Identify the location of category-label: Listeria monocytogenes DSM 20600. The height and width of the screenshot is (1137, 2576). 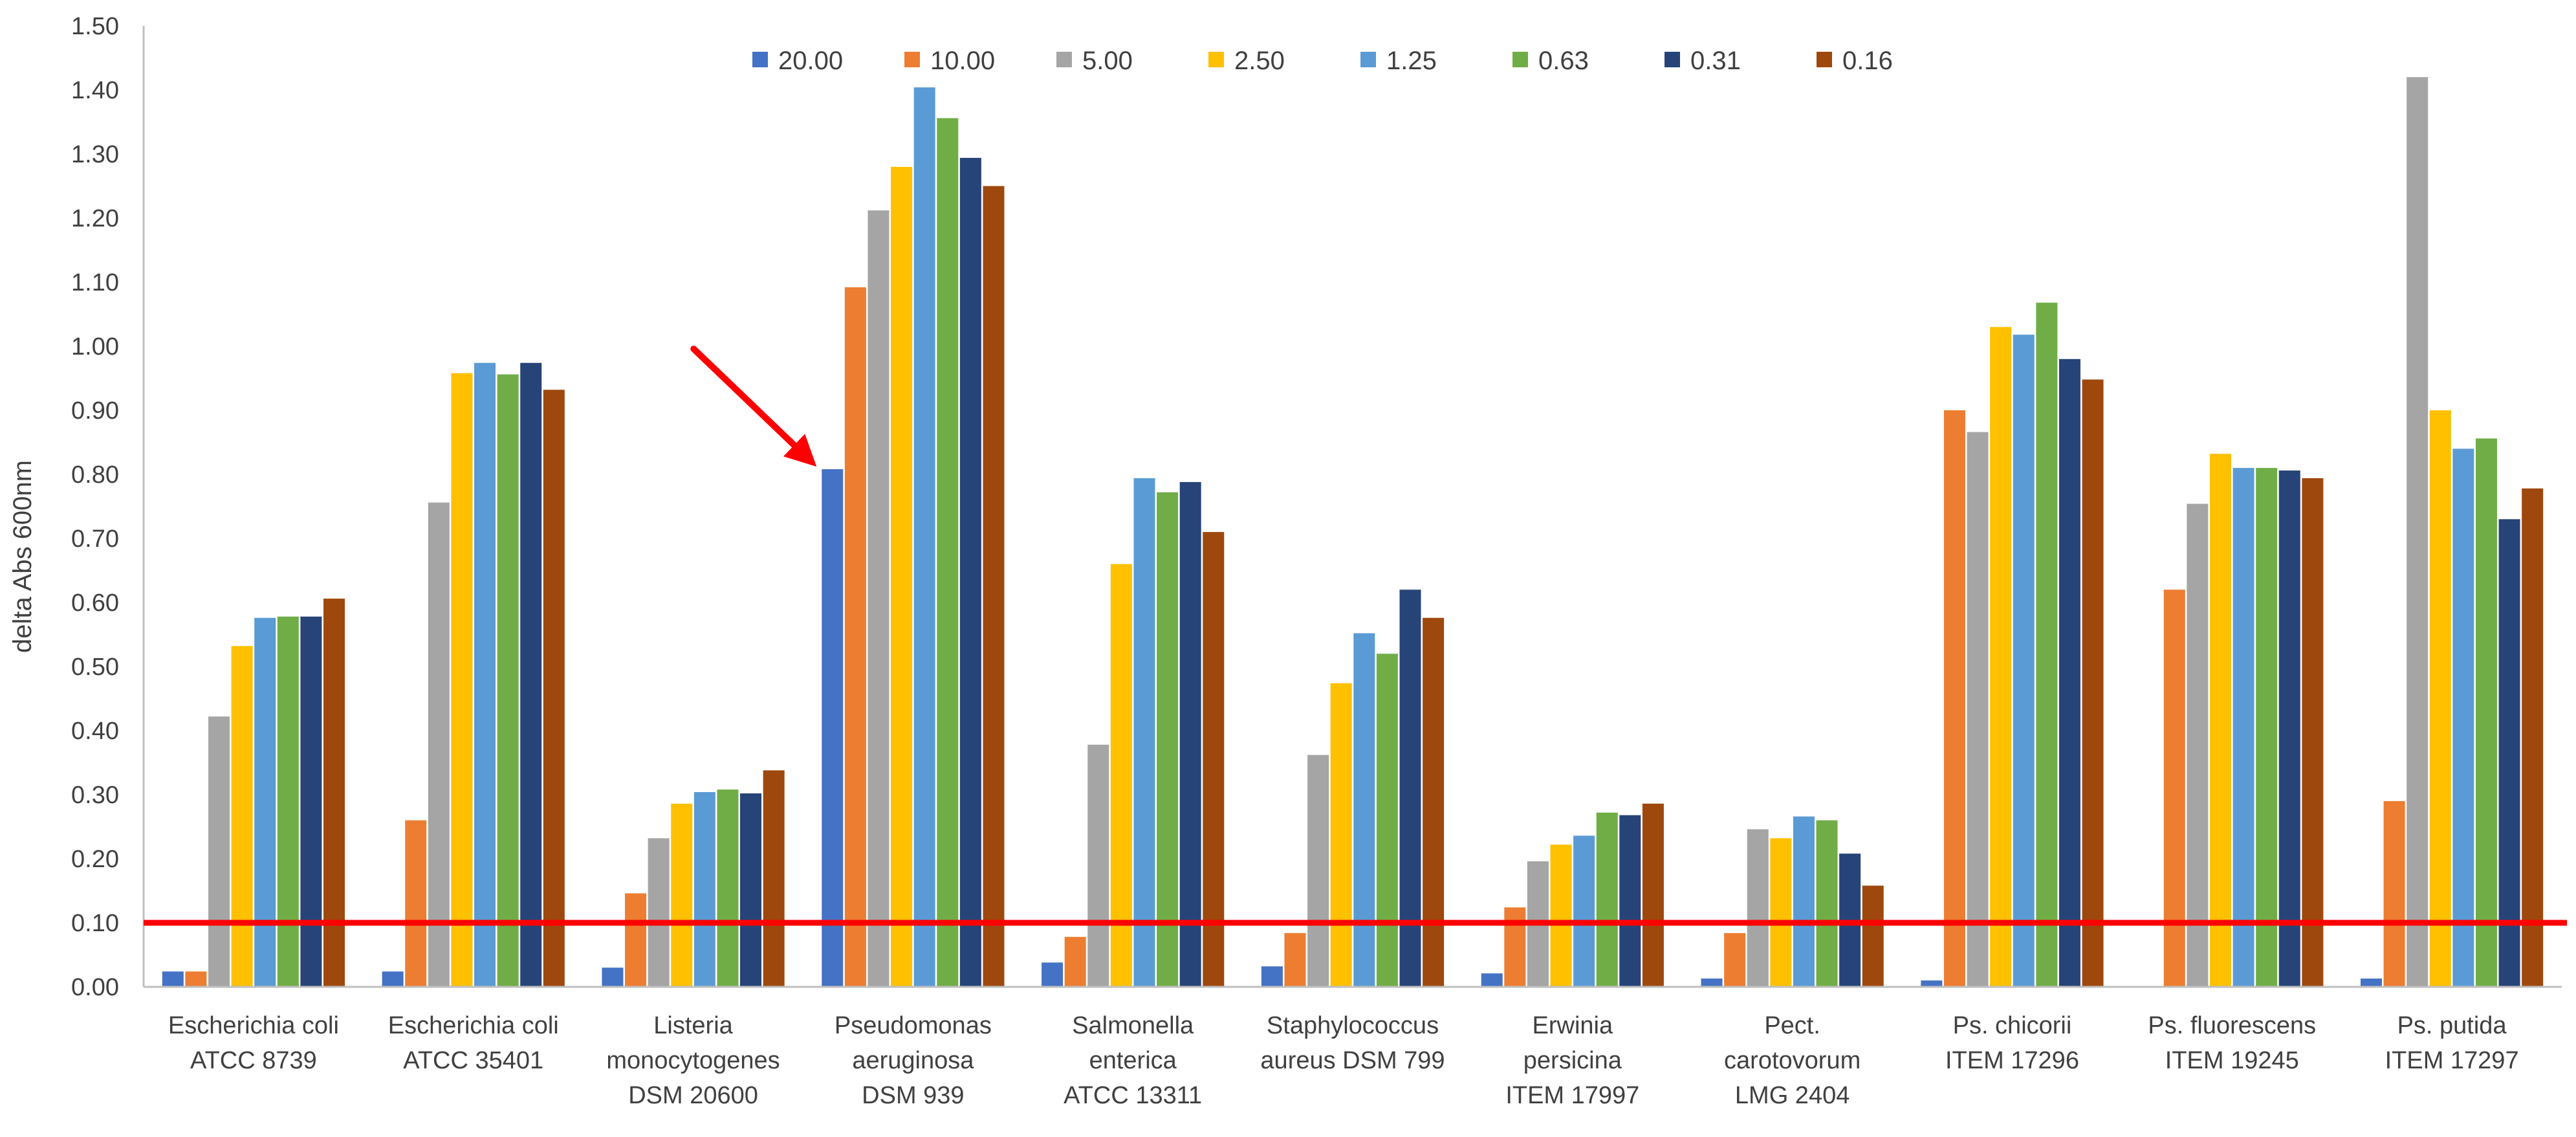
(693, 1060).